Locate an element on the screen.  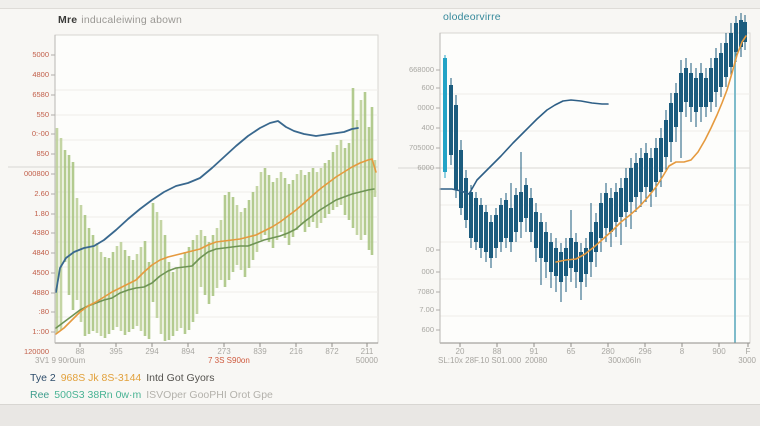
left-chart-title: Mre inducaleiwing abown is located at coordinates (120, 20).